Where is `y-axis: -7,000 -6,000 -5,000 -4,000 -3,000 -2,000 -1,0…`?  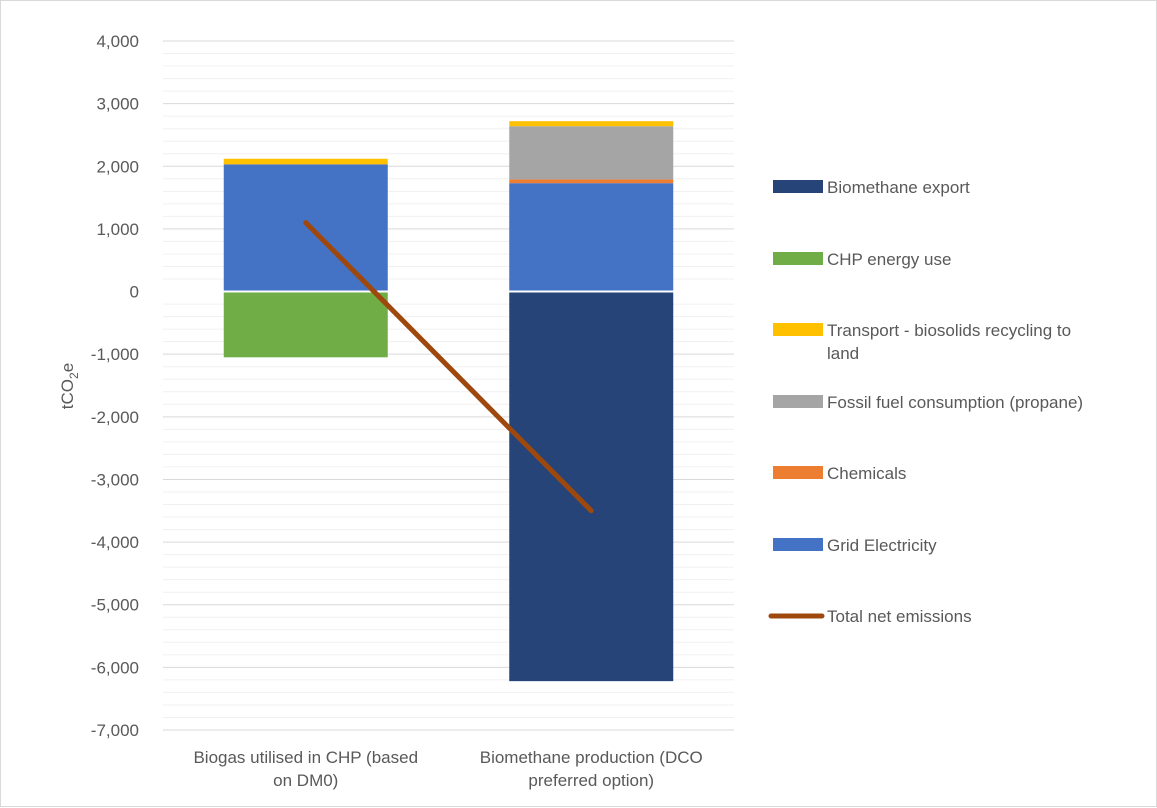
y-axis: -7,000 -6,000 -5,000 -4,000 -3,000 -2,000 -1,0… is located at coordinates (115, 386).